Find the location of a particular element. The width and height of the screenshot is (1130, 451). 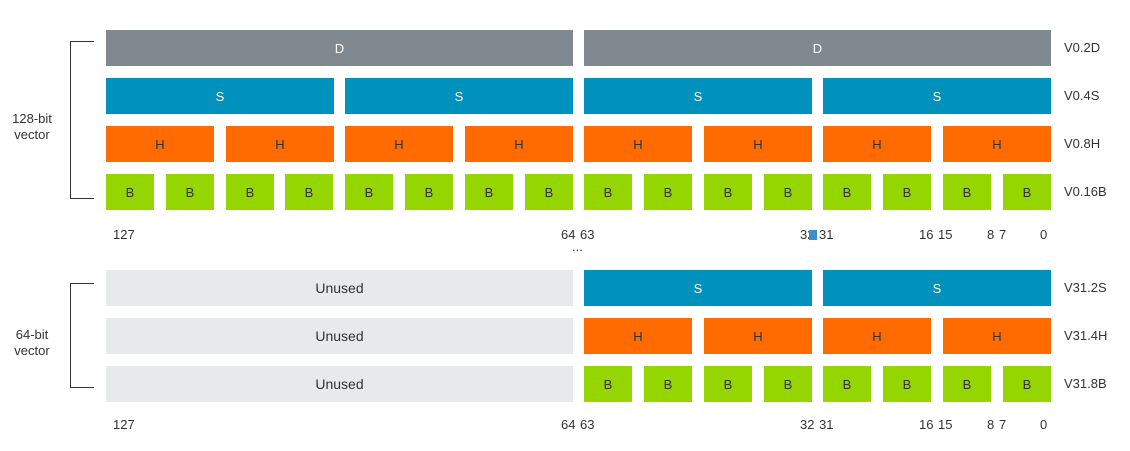

lane-h-7: H is located at coordinates (160, 144).